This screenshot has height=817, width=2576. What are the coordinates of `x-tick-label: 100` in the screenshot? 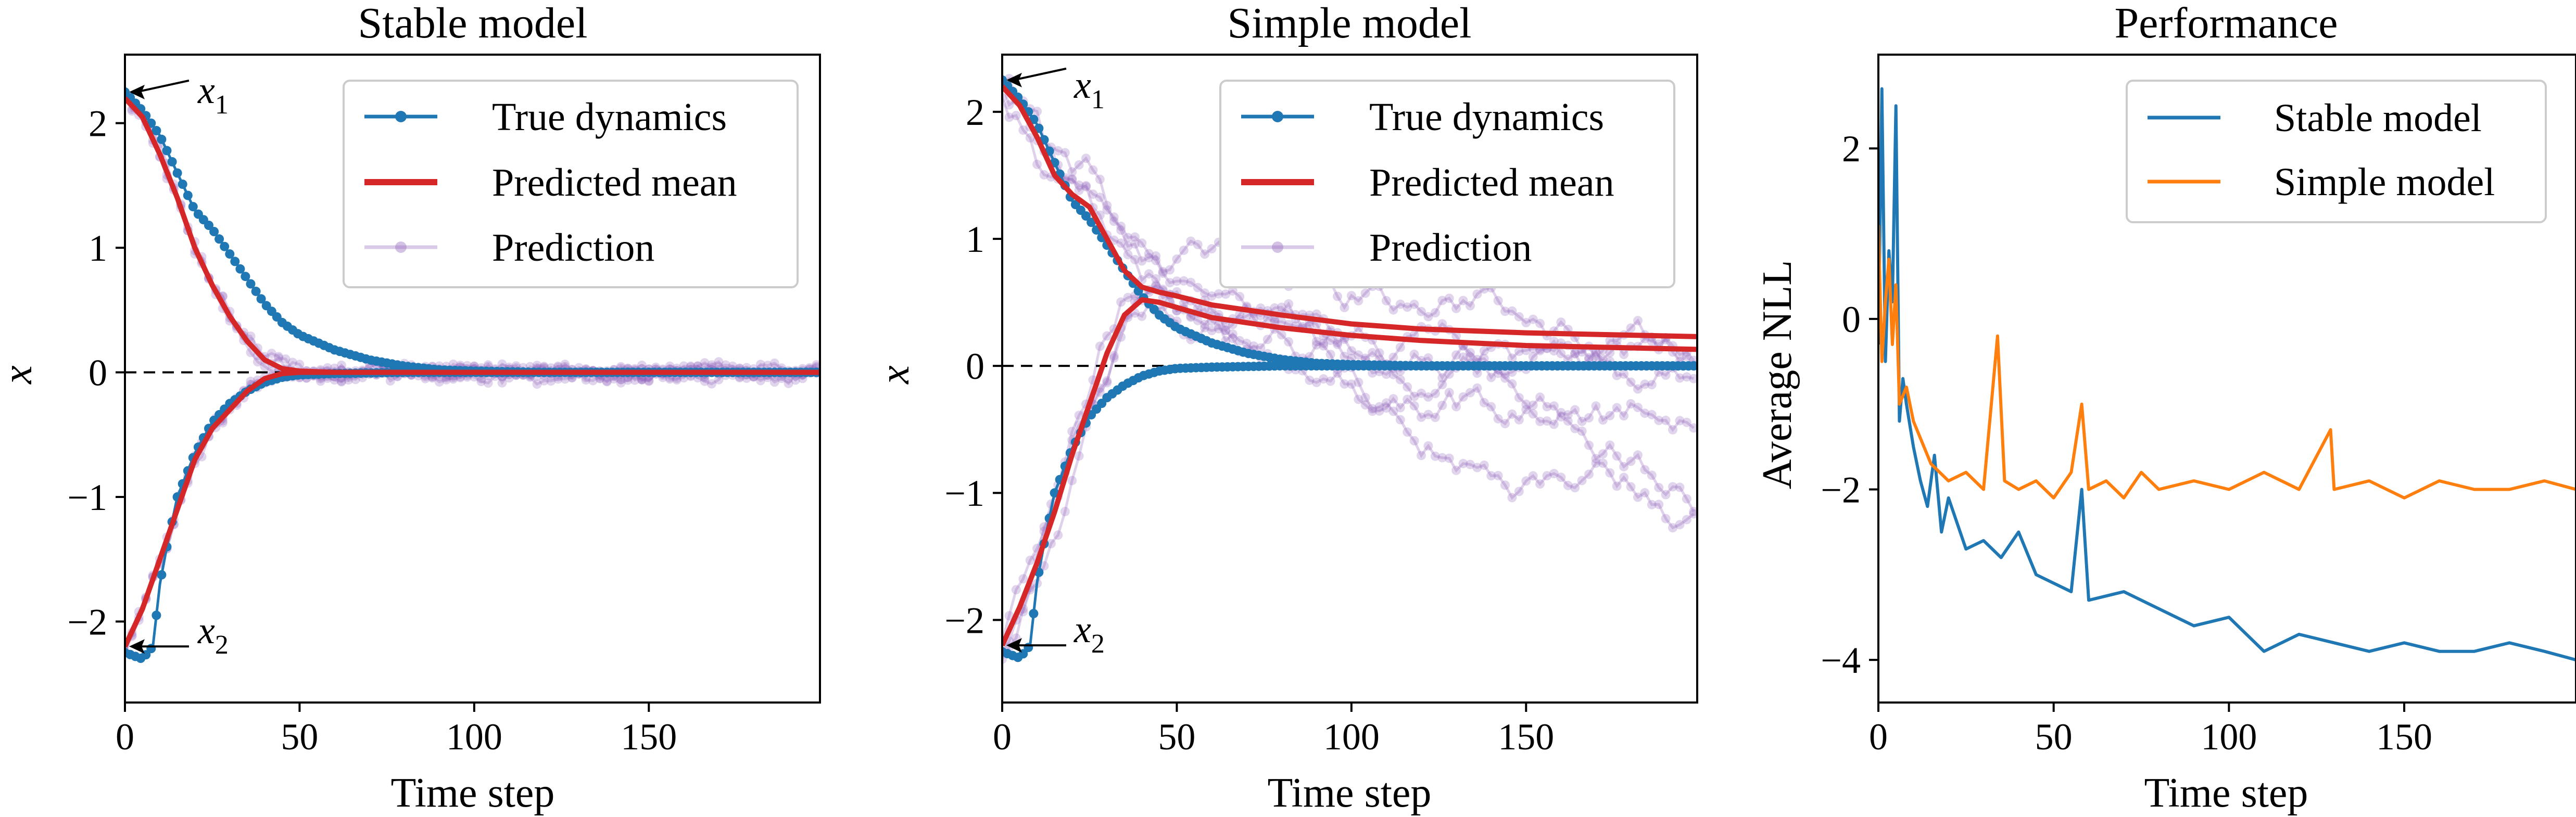 It's located at (1351, 737).